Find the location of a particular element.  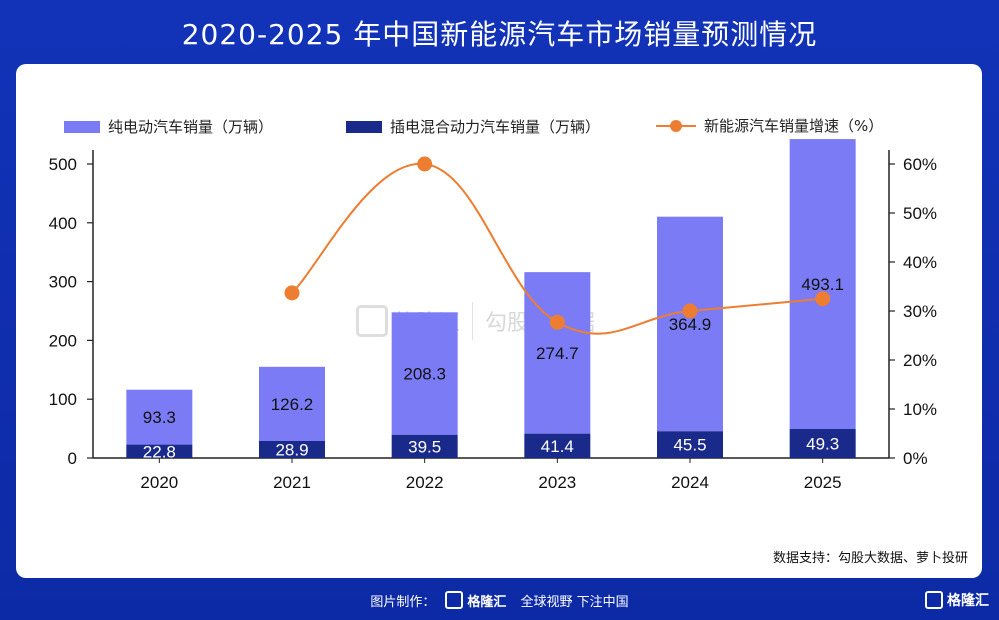

footer-logo-icon is located at coordinates (454, 600).